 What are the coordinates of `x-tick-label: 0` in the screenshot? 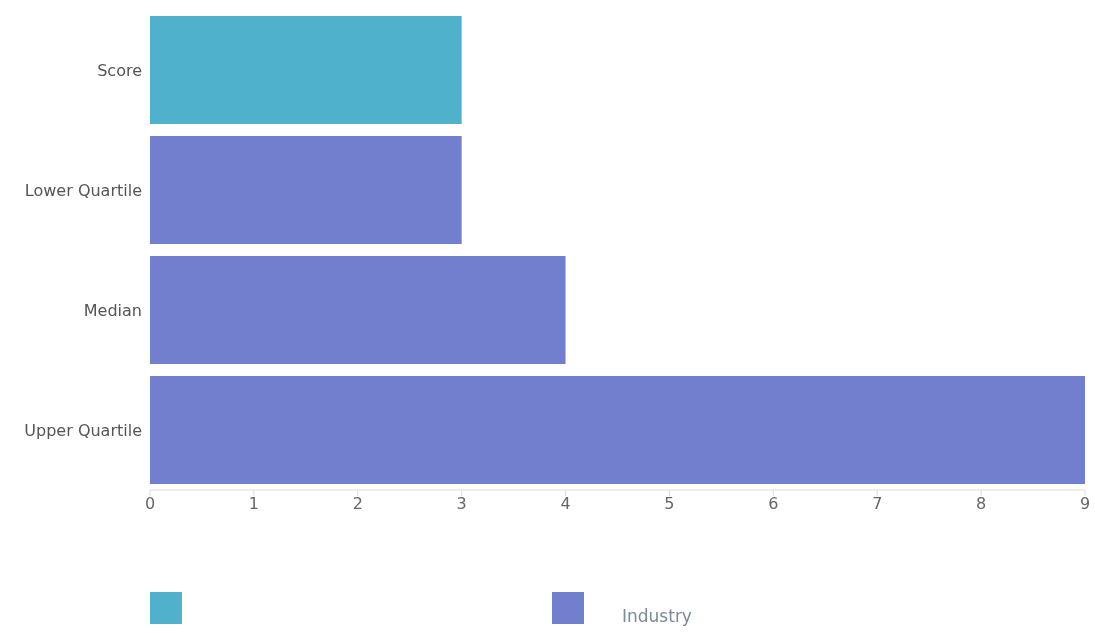 It's located at (150, 504).